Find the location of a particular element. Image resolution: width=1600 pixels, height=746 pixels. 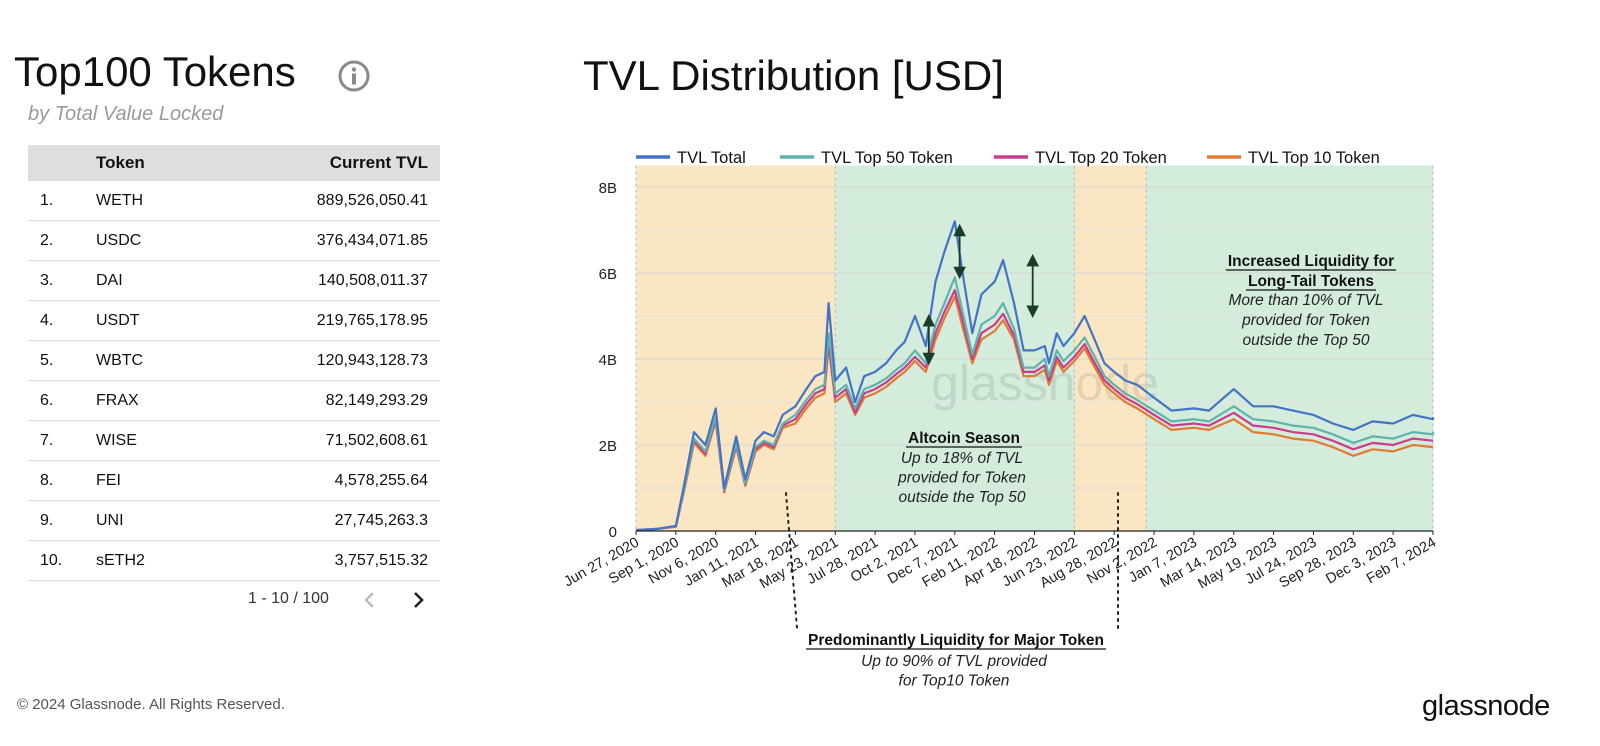

legend-label: TVL Top 10 Token is located at coordinates (1314, 158).